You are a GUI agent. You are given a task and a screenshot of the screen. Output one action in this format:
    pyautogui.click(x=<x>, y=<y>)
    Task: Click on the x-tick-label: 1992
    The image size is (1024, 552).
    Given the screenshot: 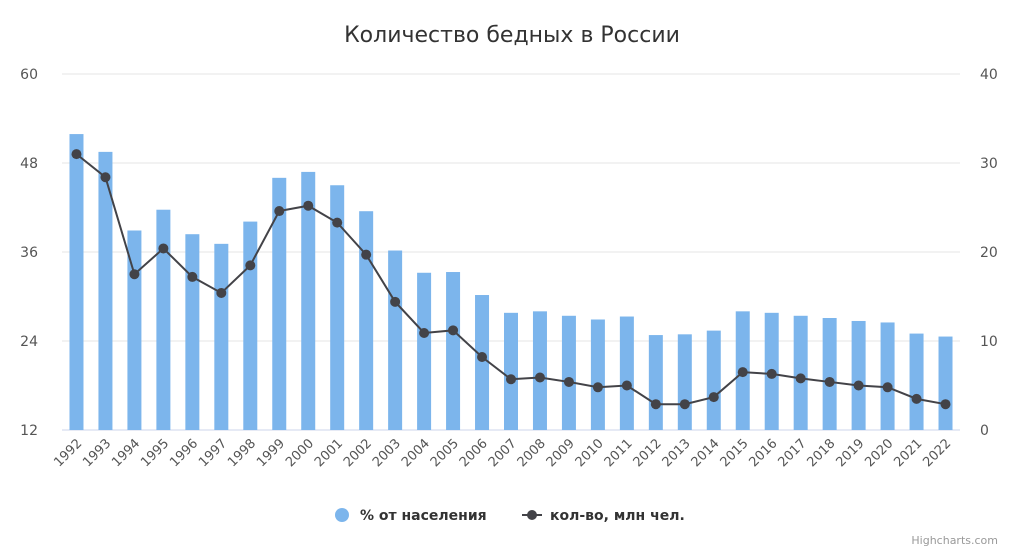 What is the action you would take?
    pyautogui.click(x=68, y=453)
    